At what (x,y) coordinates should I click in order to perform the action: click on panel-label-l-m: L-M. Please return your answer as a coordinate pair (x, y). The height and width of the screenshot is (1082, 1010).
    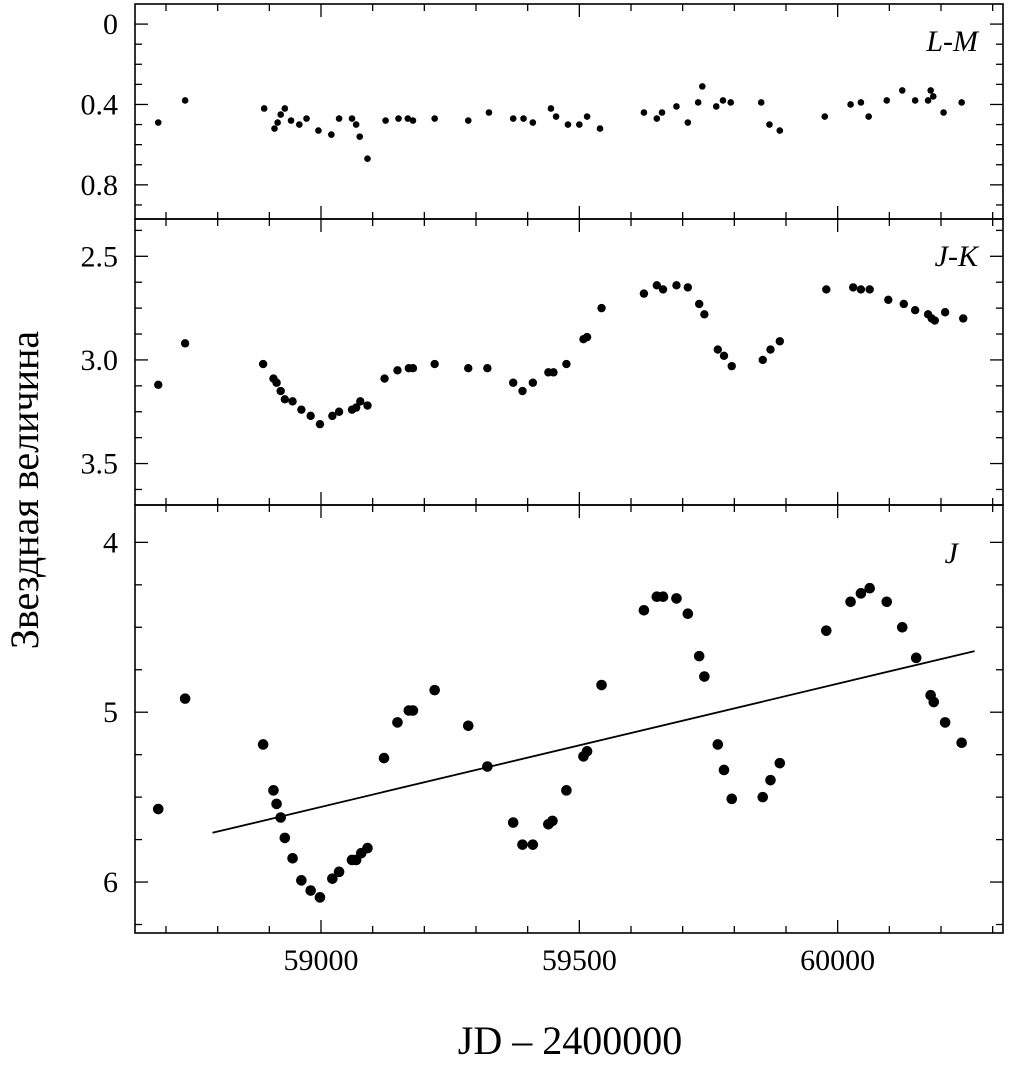
    Looking at the image, I should click on (952, 41).